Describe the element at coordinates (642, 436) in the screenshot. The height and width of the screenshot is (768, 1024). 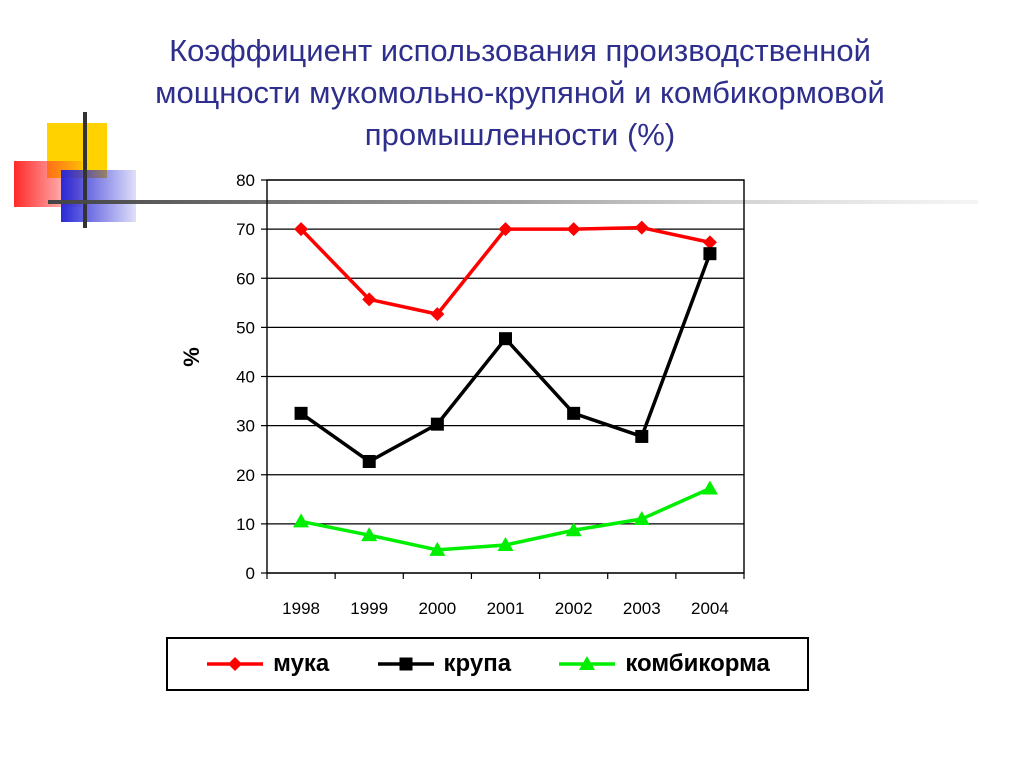
I see `data-point-s2-2003` at that location.